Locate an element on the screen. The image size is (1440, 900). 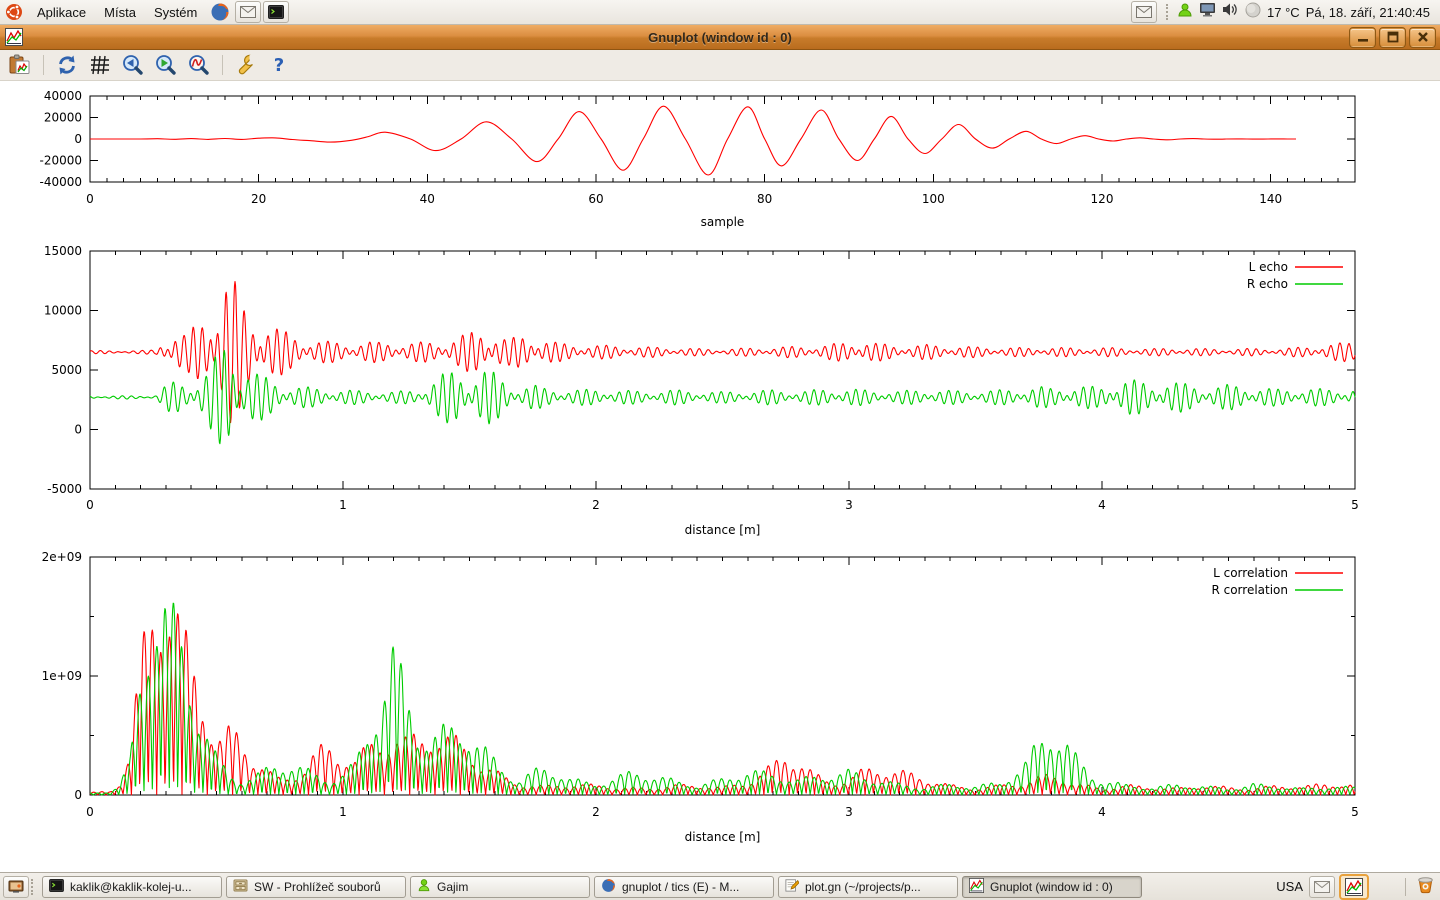
svg-text: 100 is located at coordinates (933, 199).